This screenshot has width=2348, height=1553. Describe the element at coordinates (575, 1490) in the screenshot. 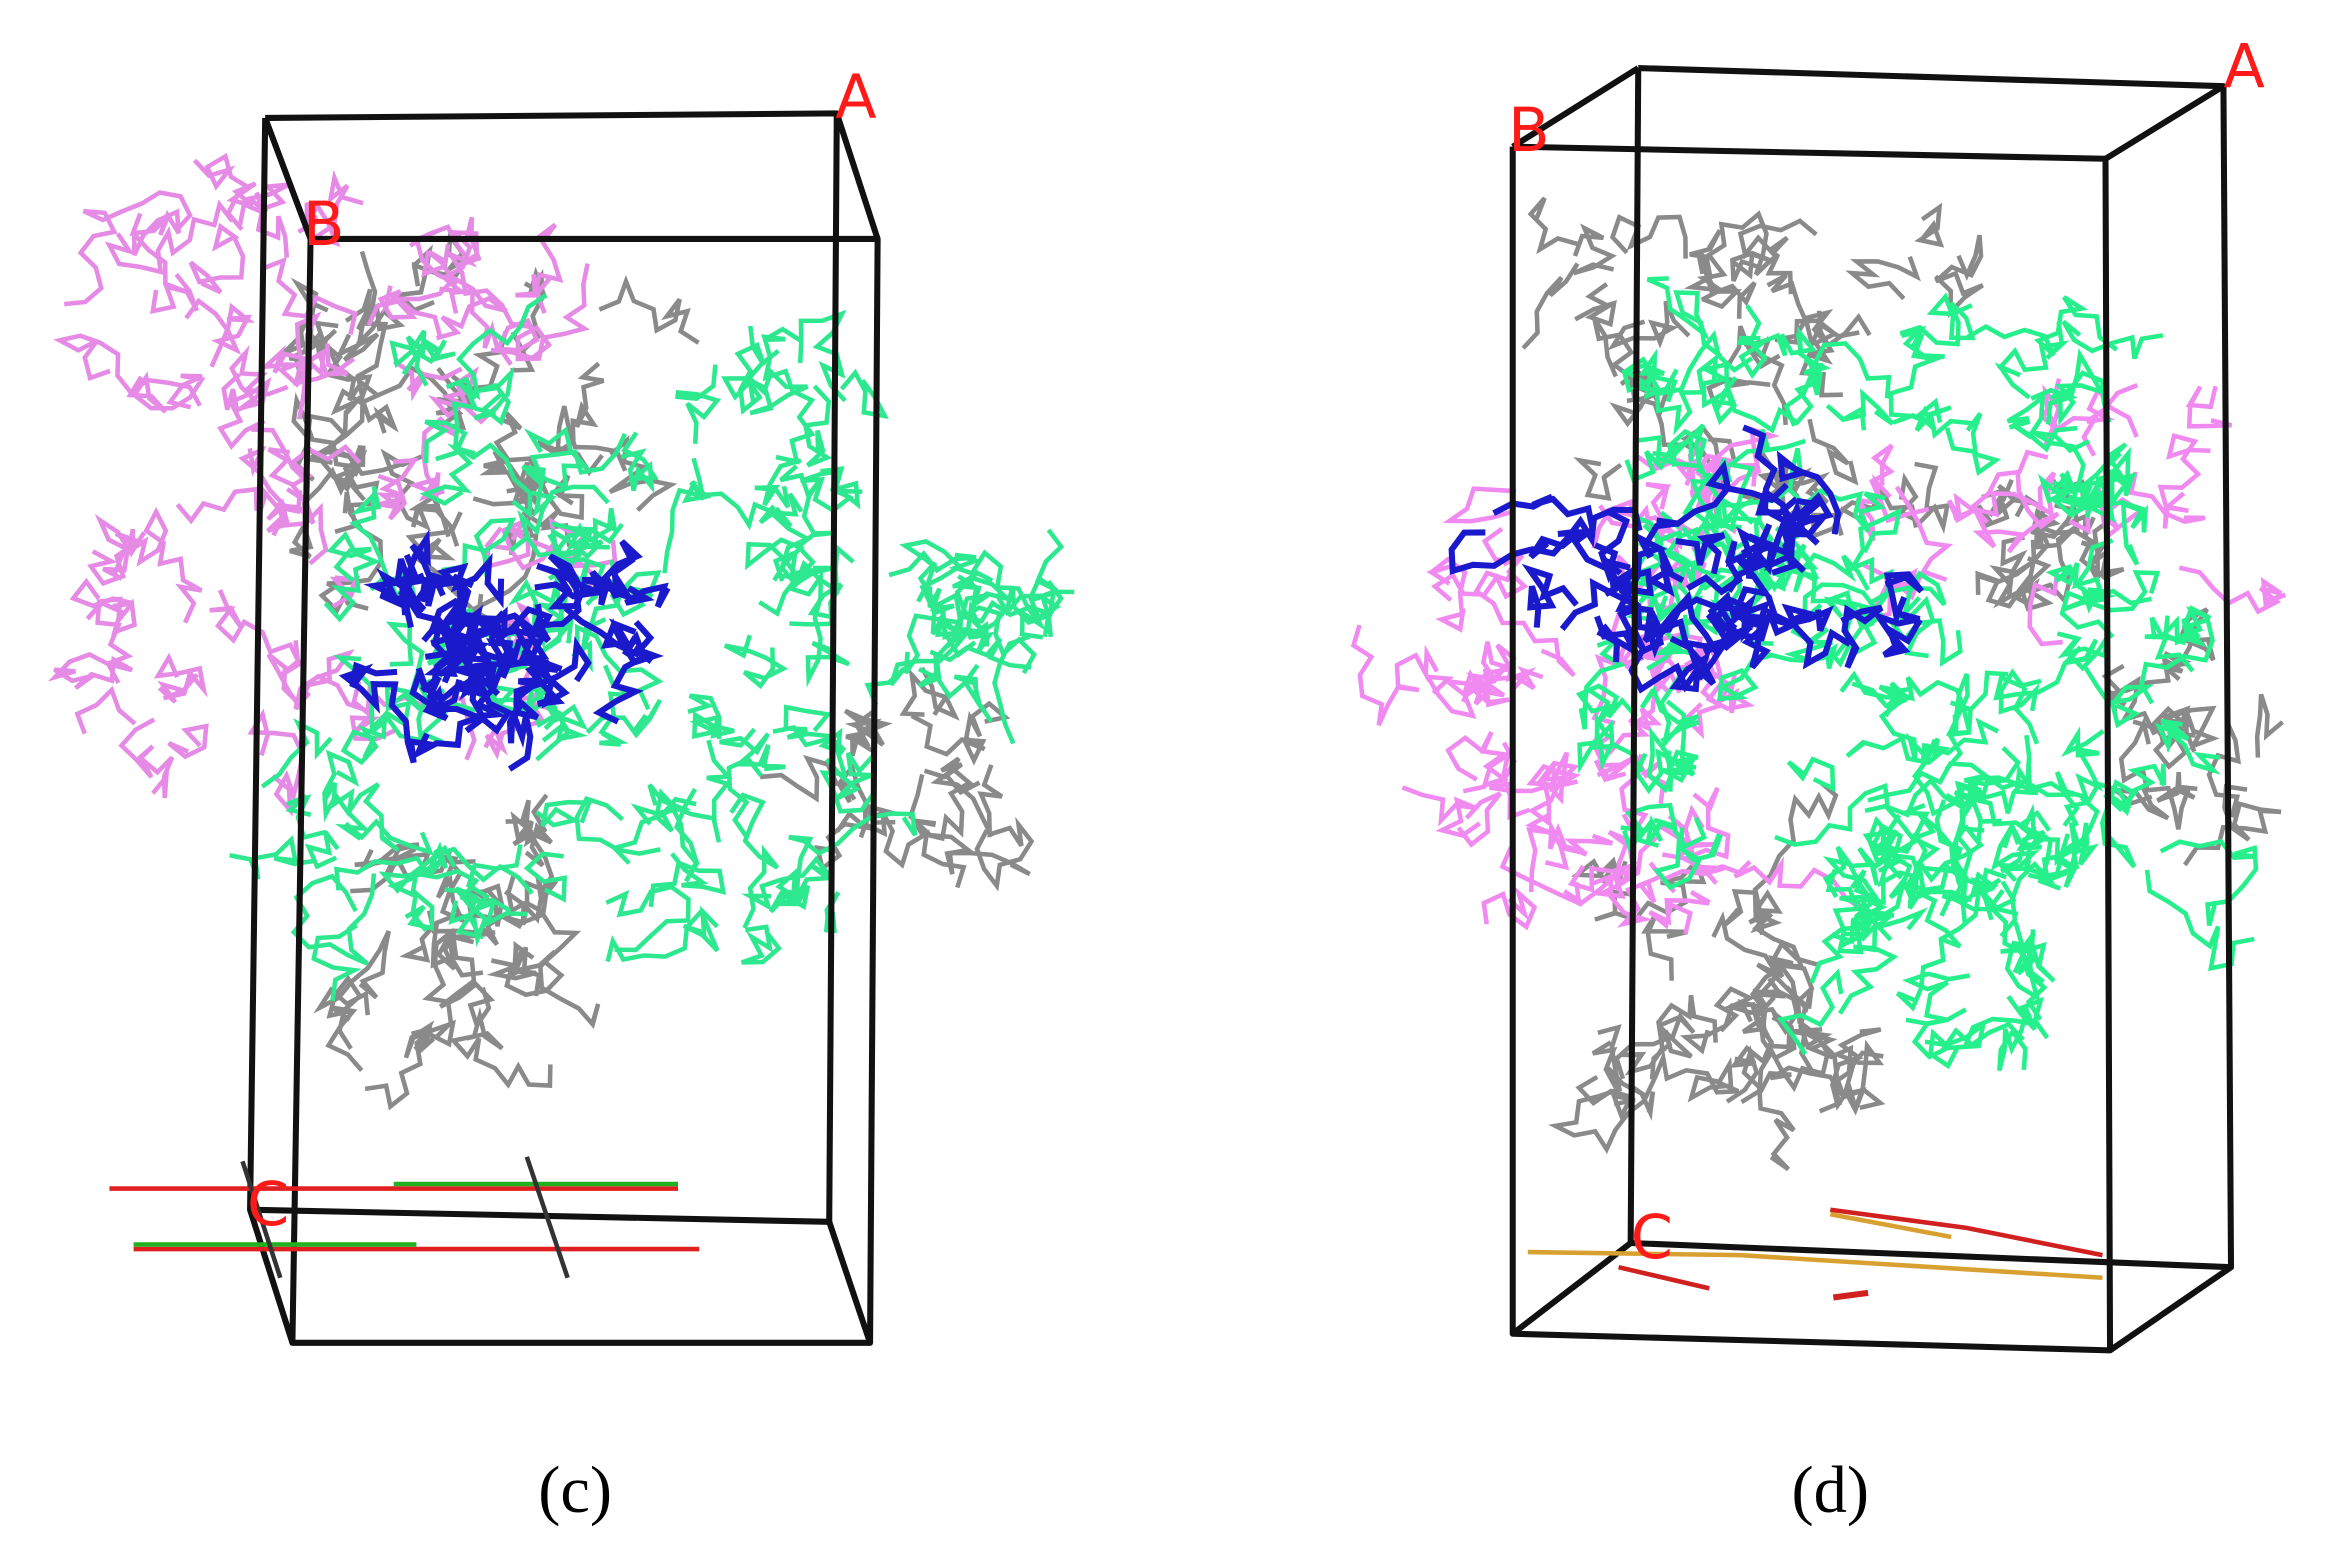

I see `panel-caption: (c)` at that location.